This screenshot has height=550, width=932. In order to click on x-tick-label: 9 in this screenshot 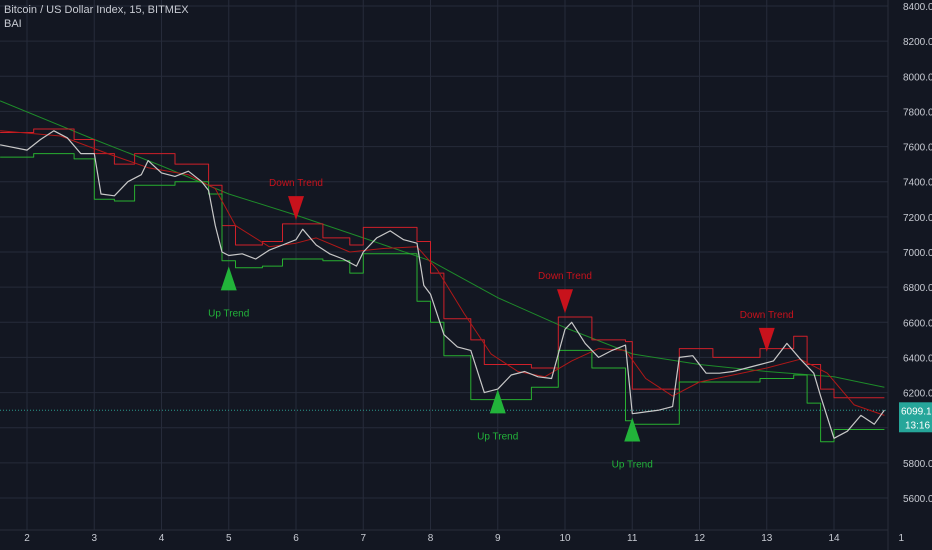, I will do `click(498, 538)`.